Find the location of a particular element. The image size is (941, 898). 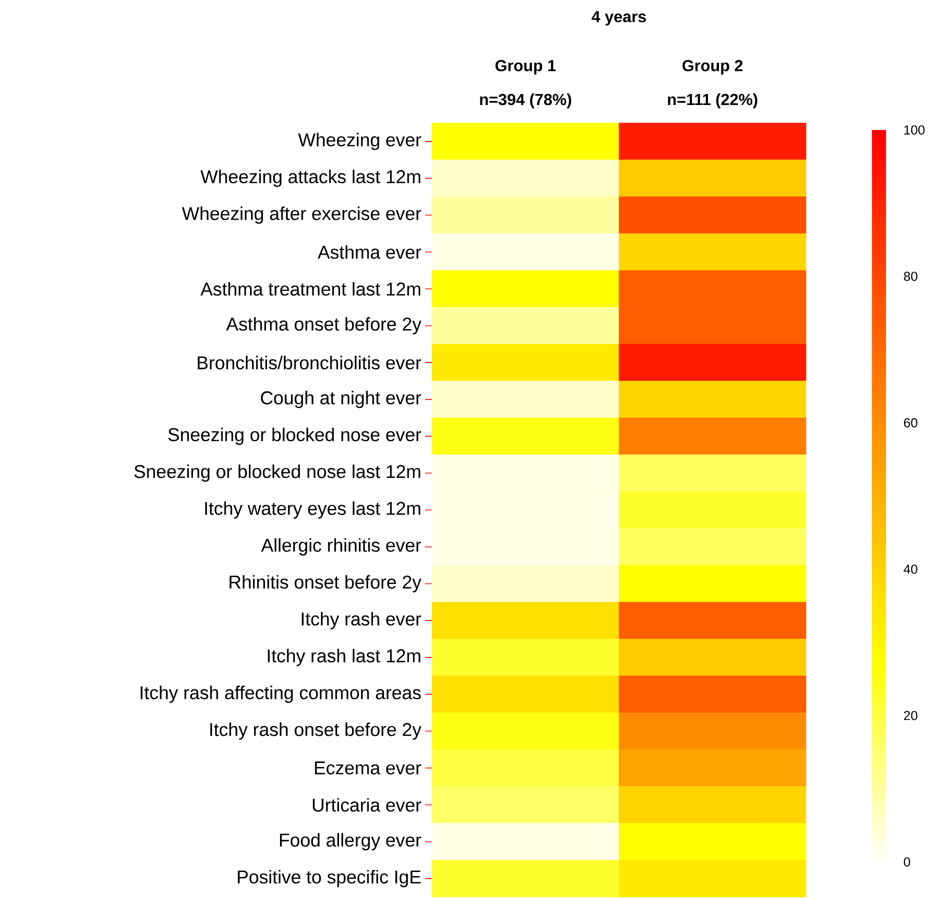

y-tick-label: Rhinitis onset before 2y is located at coordinates (326, 583).